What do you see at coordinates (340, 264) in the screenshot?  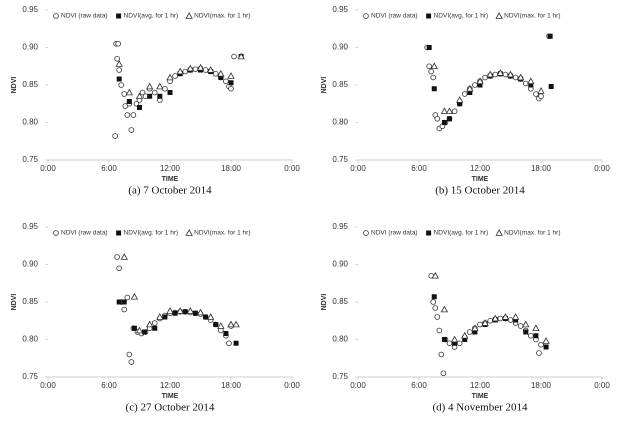 I see `y-tick-label: 0.90` at bounding box center [340, 264].